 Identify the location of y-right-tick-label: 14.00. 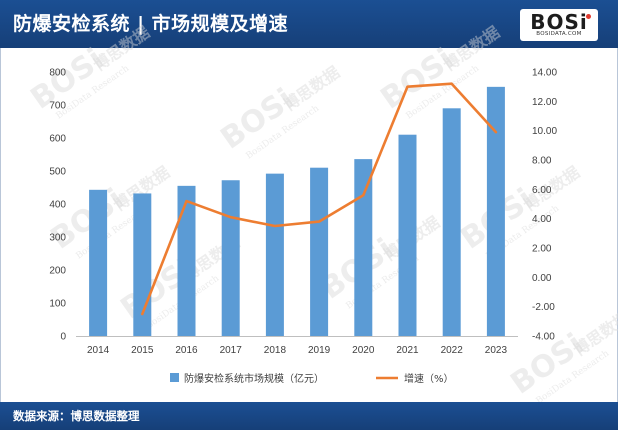
(544, 73).